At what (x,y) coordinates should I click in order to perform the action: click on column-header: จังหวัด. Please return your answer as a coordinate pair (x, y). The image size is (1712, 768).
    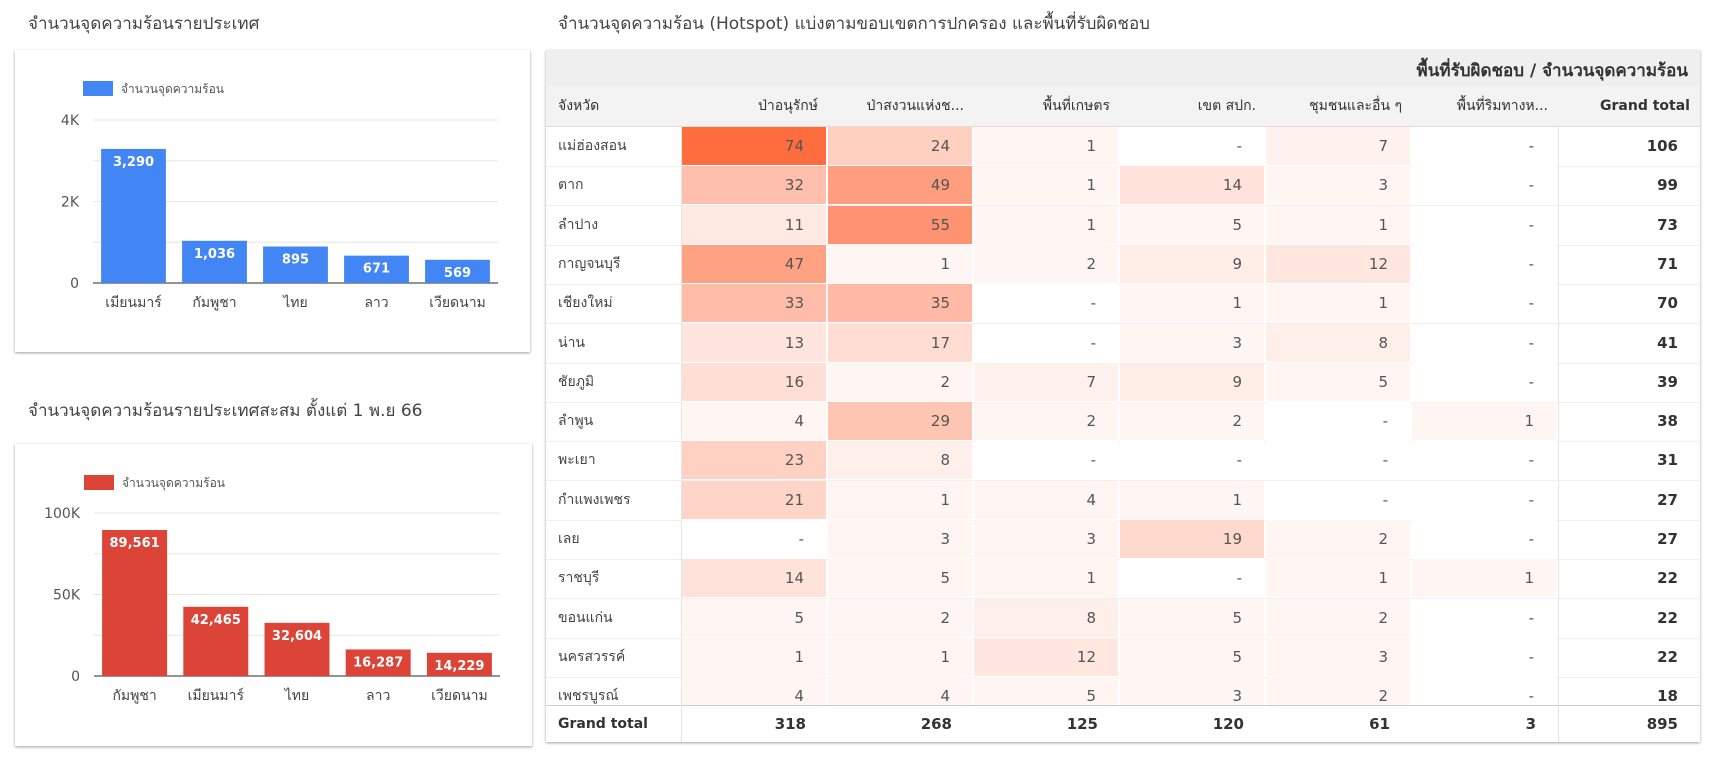
    Looking at the image, I should click on (579, 106).